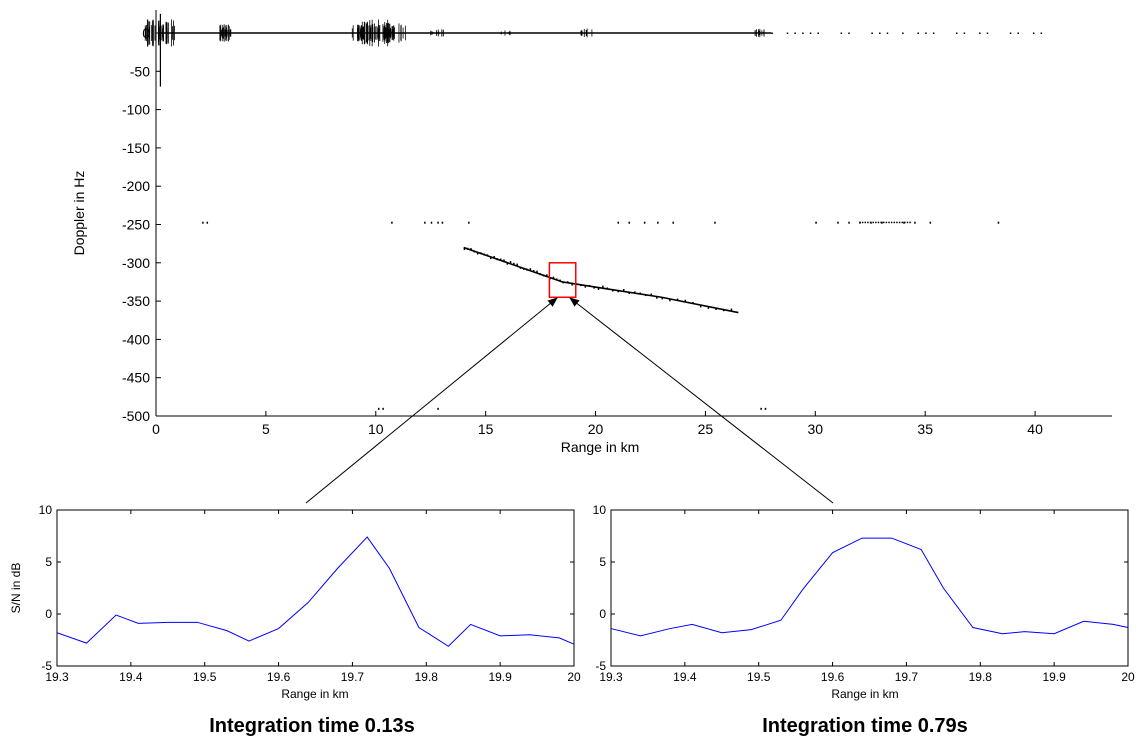 The image size is (1141, 747). Describe the element at coordinates (131, 677) in the screenshot. I see `subplot-1-x-tick-label: 19.4` at that location.